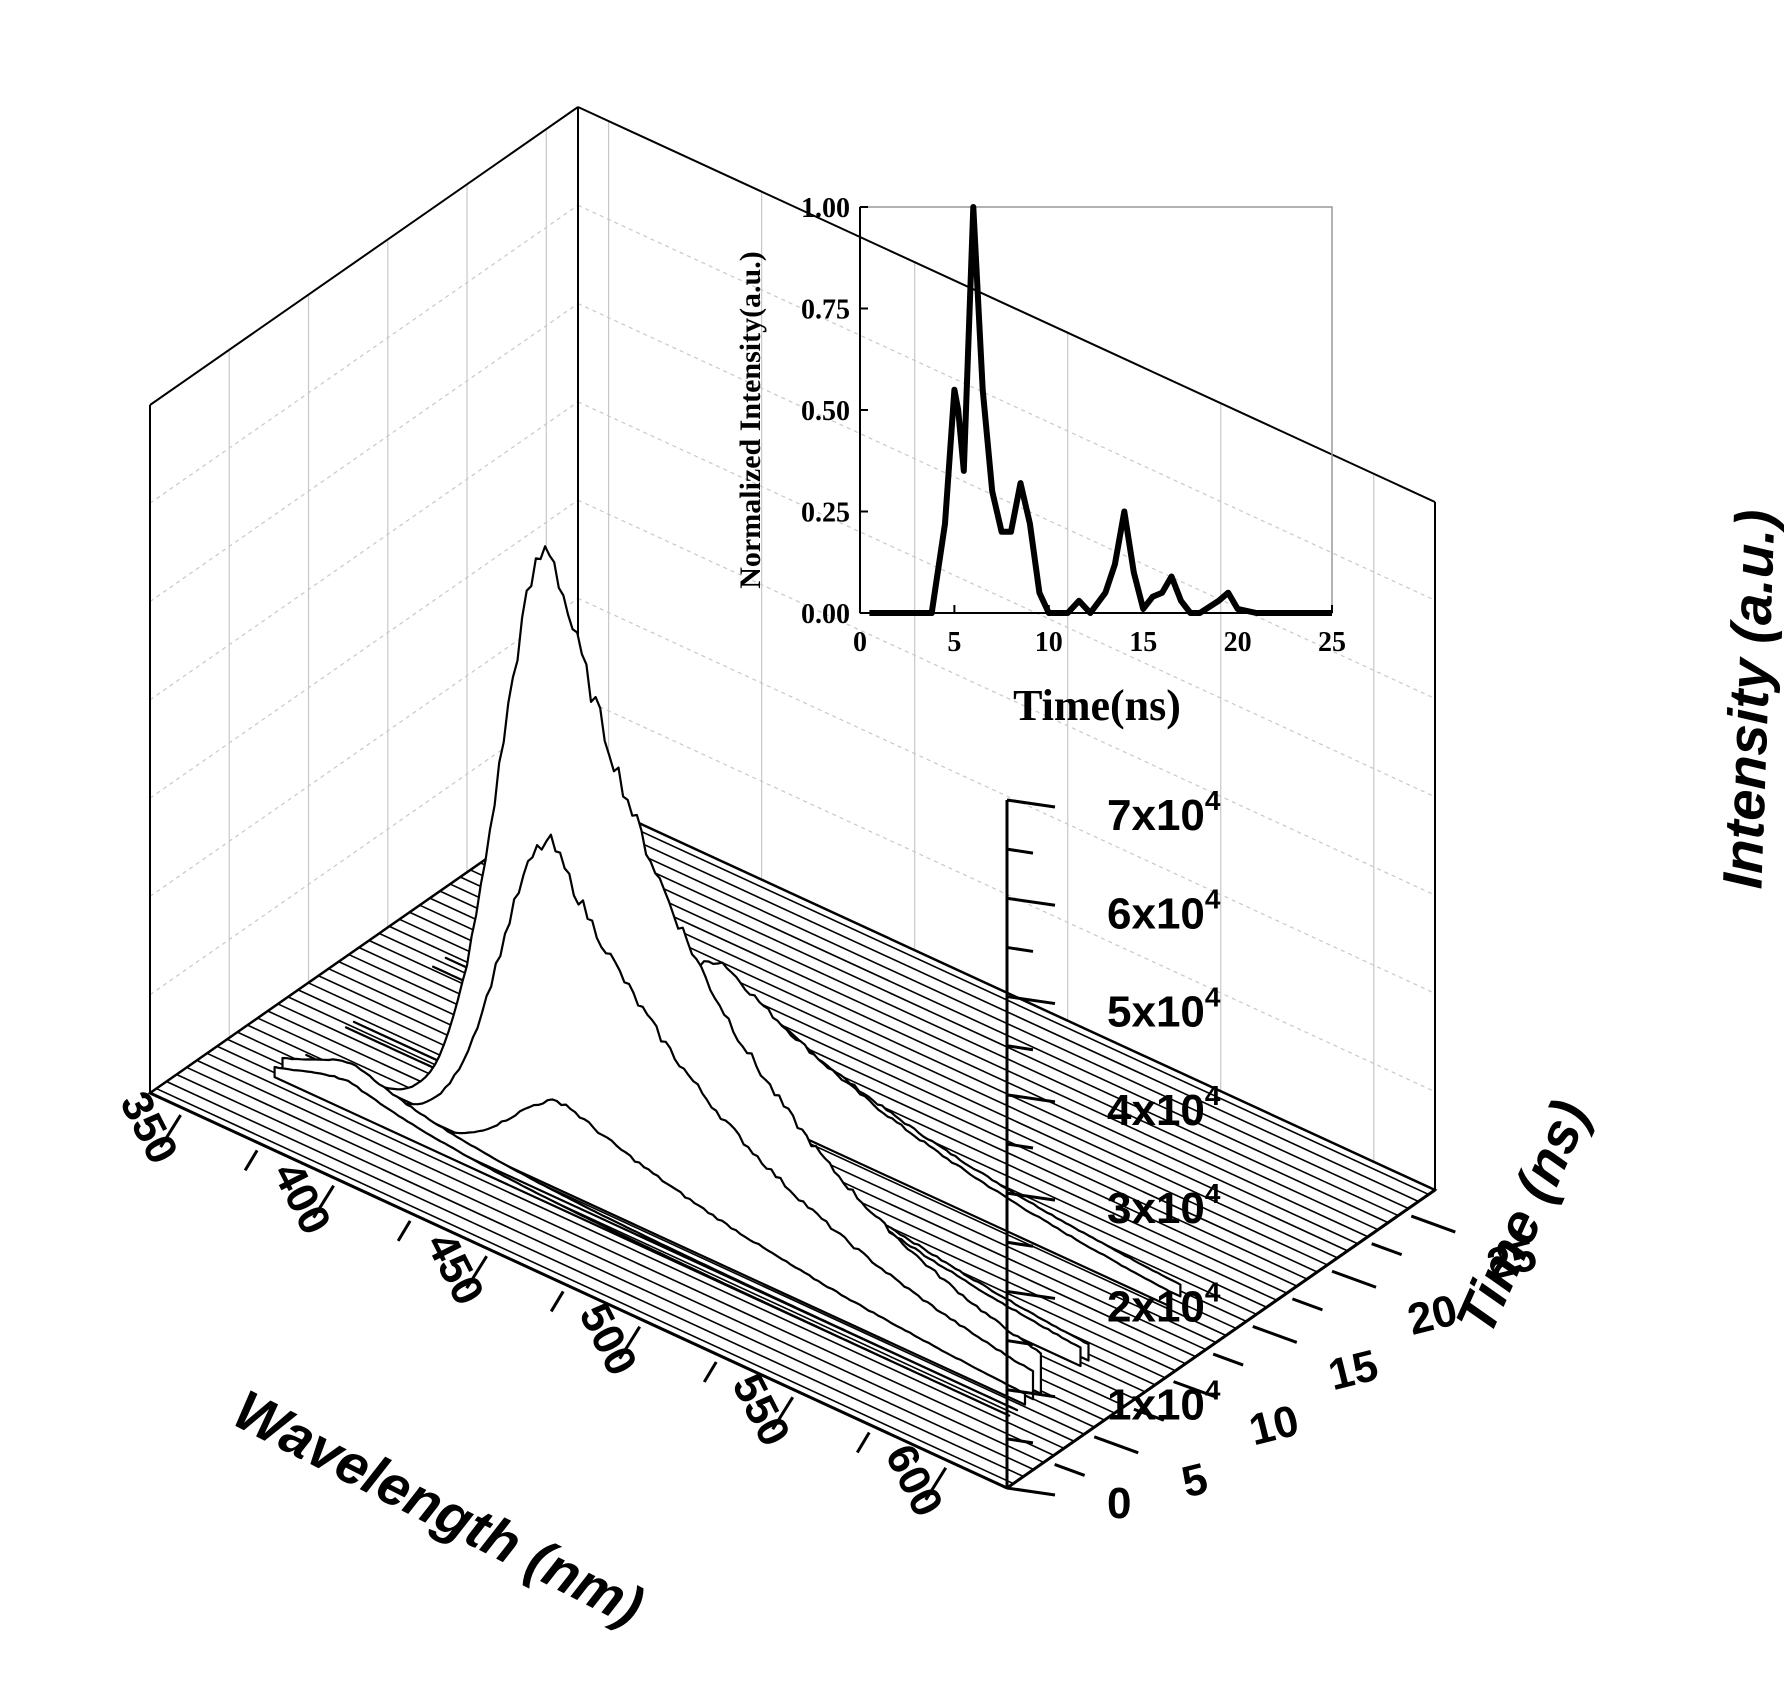 The width and height of the screenshot is (1784, 1702). I want to click on emission-spectrum-4.5ns, so click(650, 1234).